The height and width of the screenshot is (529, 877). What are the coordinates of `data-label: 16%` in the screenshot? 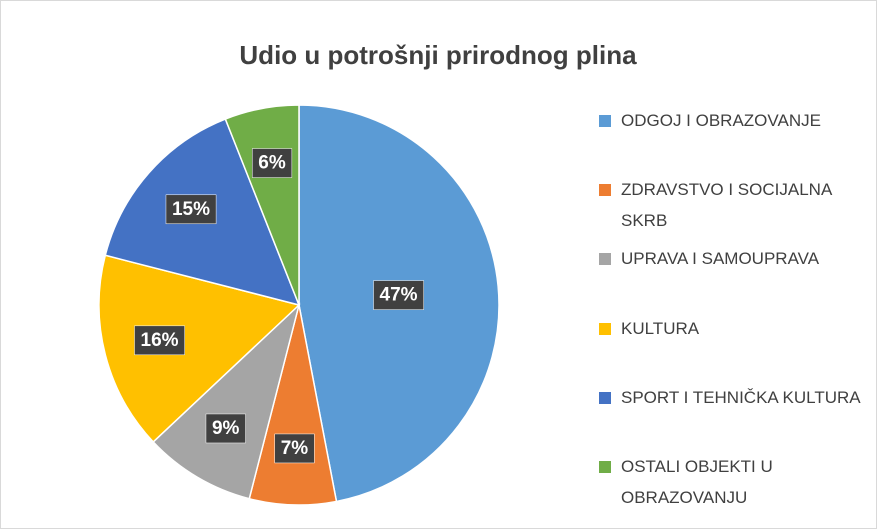 It's located at (159, 340).